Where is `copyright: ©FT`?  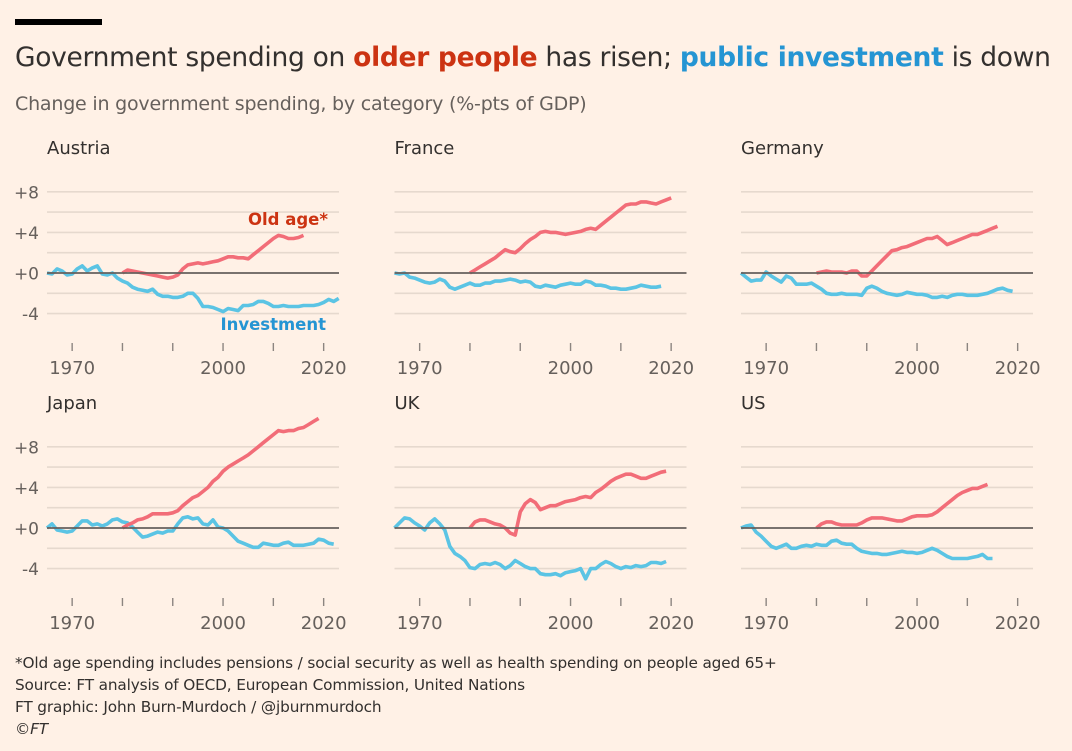
copyright: ©FT is located at coordinates (31, 729).